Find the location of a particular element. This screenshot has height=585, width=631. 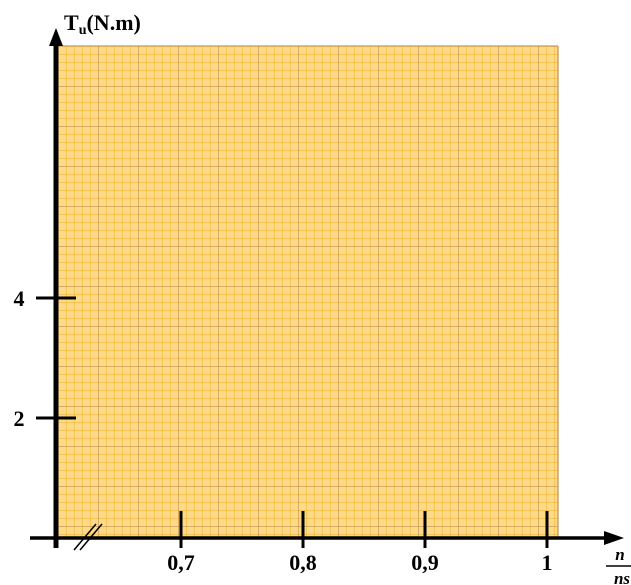

x-axis-arrow-icon is located at coordinates (614, 538).